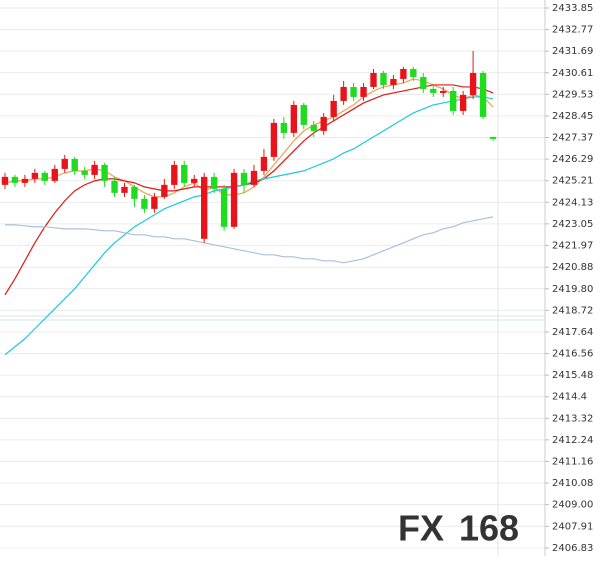 The height and width of the screenshot is (576, 600). Describe the element at coordinates (572, 30) in the screenshot. I see `y-tick-label: 2432.77` at that location.